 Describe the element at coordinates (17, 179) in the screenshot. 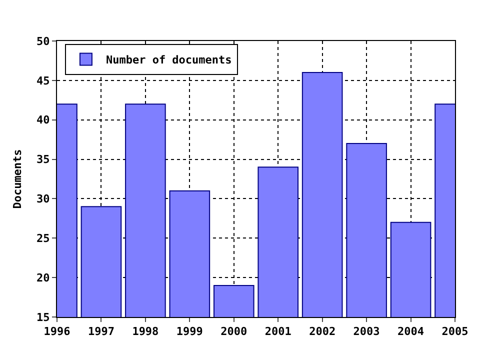

I see `y-axis-title: Documents` at that location.